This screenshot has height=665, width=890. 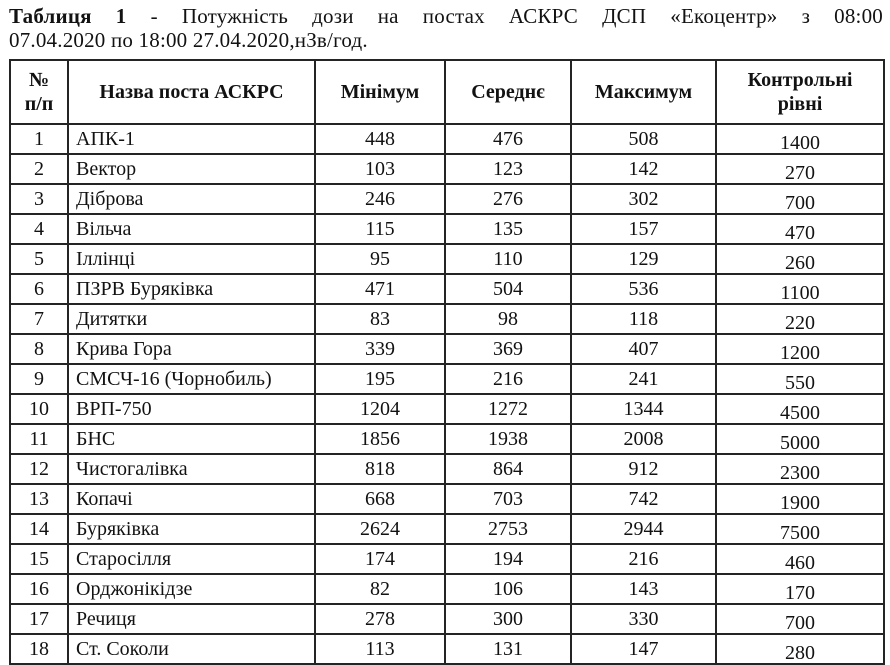 What do you see at coordinates (508, 259) in the screenshot?
I see `cell-avg: 110` at bounding box center [508, 259].